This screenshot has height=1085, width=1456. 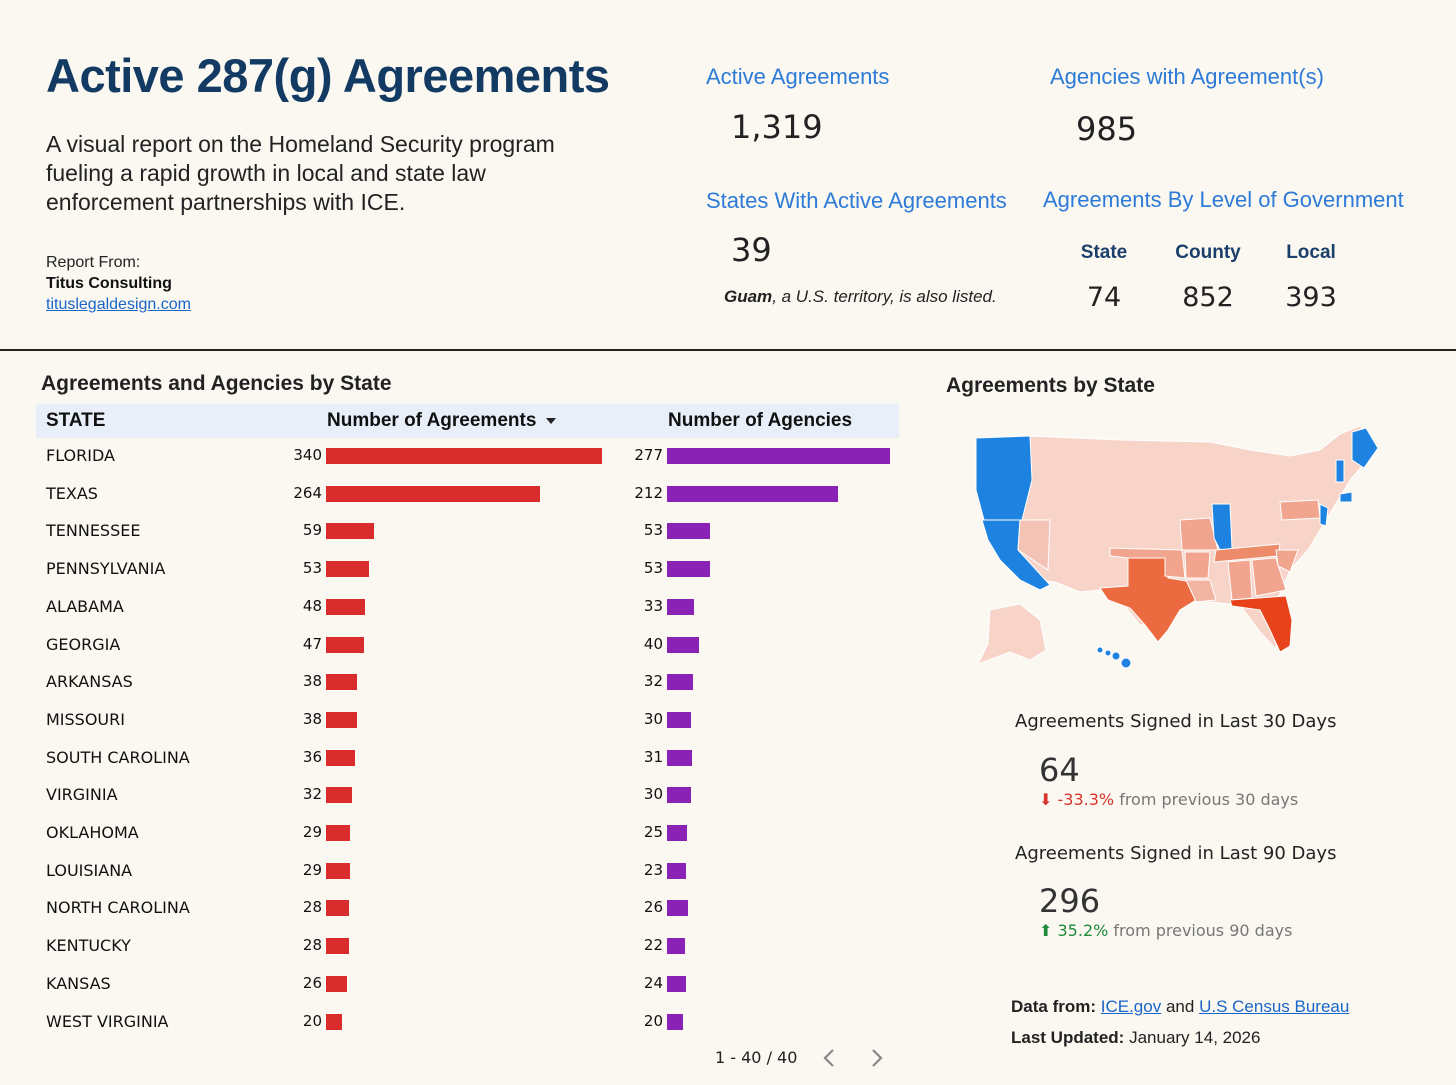 I want to click on table-row: PENNSYLVANIA 53 53, so click(x=467, y=568).